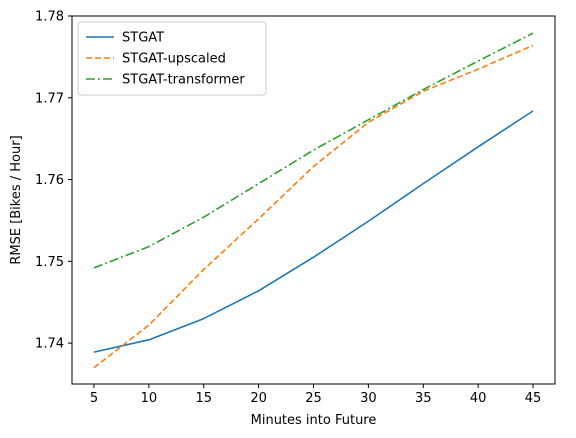  I want to click on x-tick-label: 40, so click(478, 398).